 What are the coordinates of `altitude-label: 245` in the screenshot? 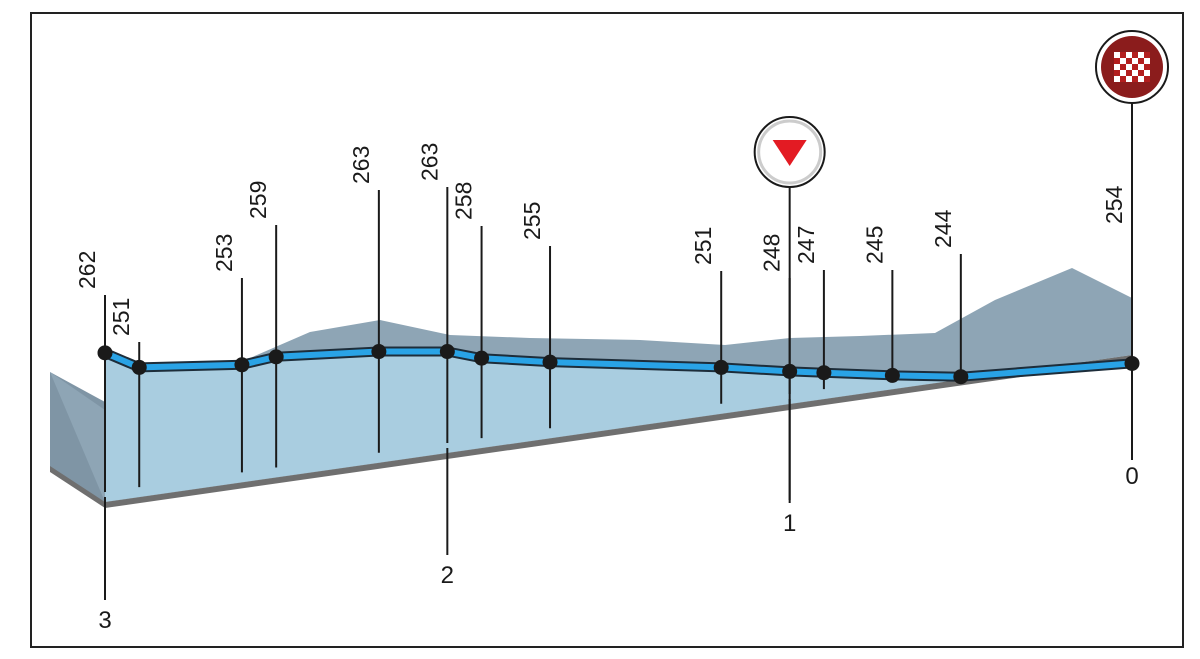 It's located at (874, 245).